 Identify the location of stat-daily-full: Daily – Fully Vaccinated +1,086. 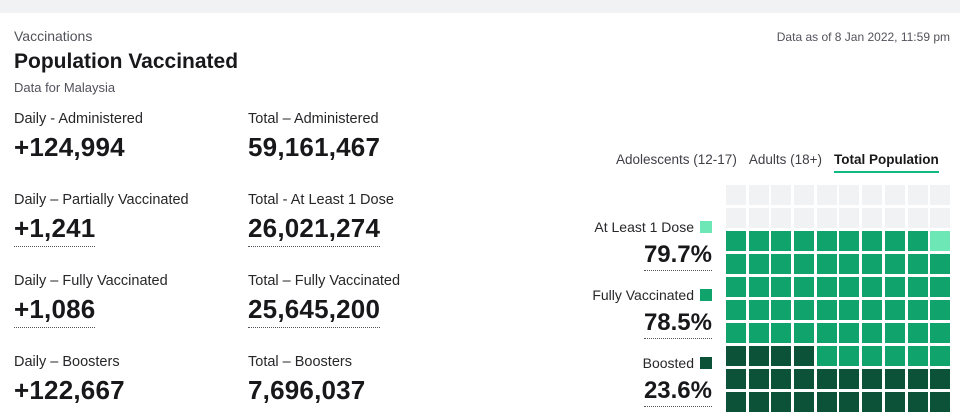
(91, 300).